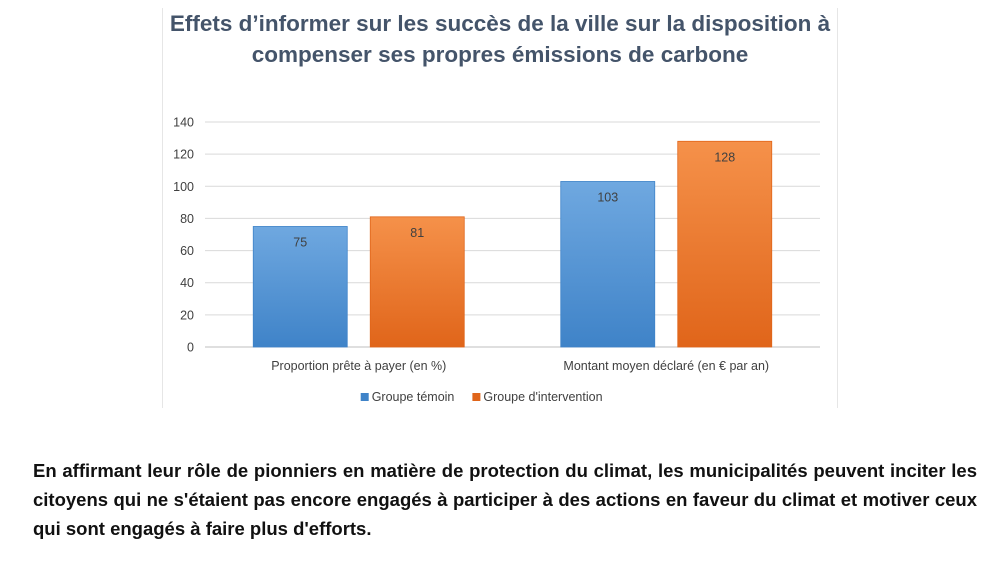 The image size is (1000, 563). Describe the element at coordinates (183, 155) in the screenshot. I see `y-tick-label: 120` at that location.